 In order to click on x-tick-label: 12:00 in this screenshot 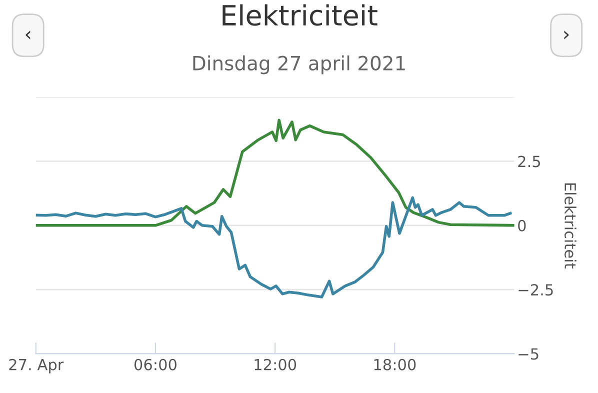, I will do `click(275, 364)`.